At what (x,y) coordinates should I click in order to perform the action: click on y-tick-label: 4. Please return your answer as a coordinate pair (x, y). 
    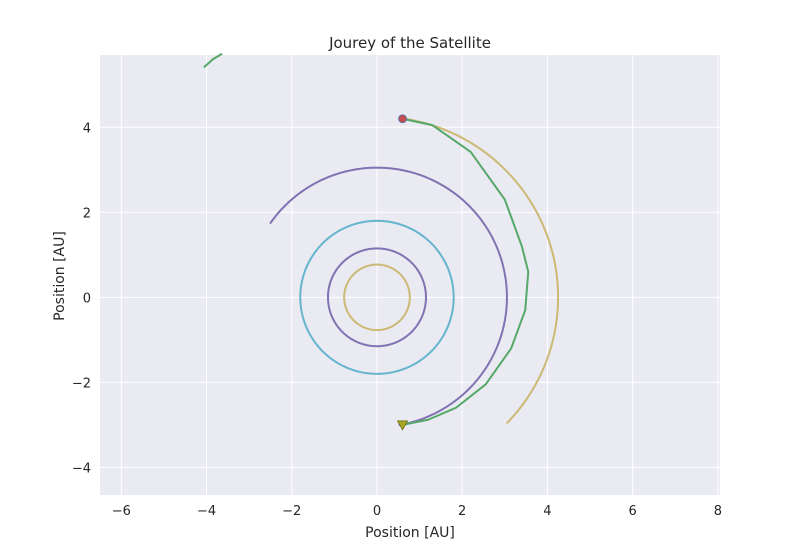
    Looking at the image, I should click on (87, 128).